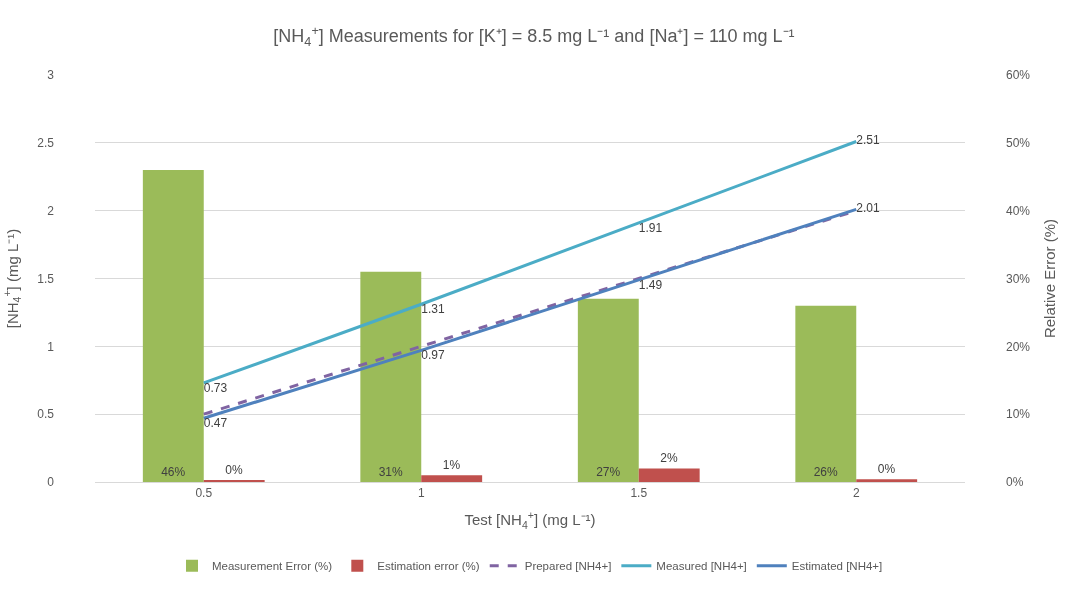 The image size is (1068, 592). Describe the element at coordinates (204, 493) in the screenshot. I see `x-tick-label: 0.5` at that location.